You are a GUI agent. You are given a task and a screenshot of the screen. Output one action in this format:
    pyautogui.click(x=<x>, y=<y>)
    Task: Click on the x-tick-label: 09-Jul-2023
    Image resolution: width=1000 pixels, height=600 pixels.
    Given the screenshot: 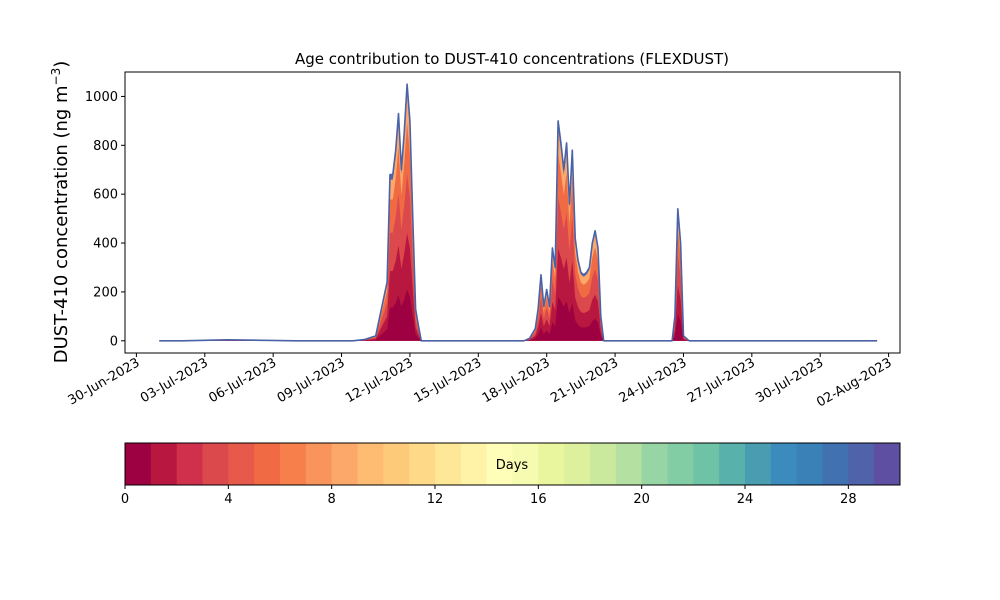 What is the action you would take?
    pyautogui.click(x=311, y=380)
    